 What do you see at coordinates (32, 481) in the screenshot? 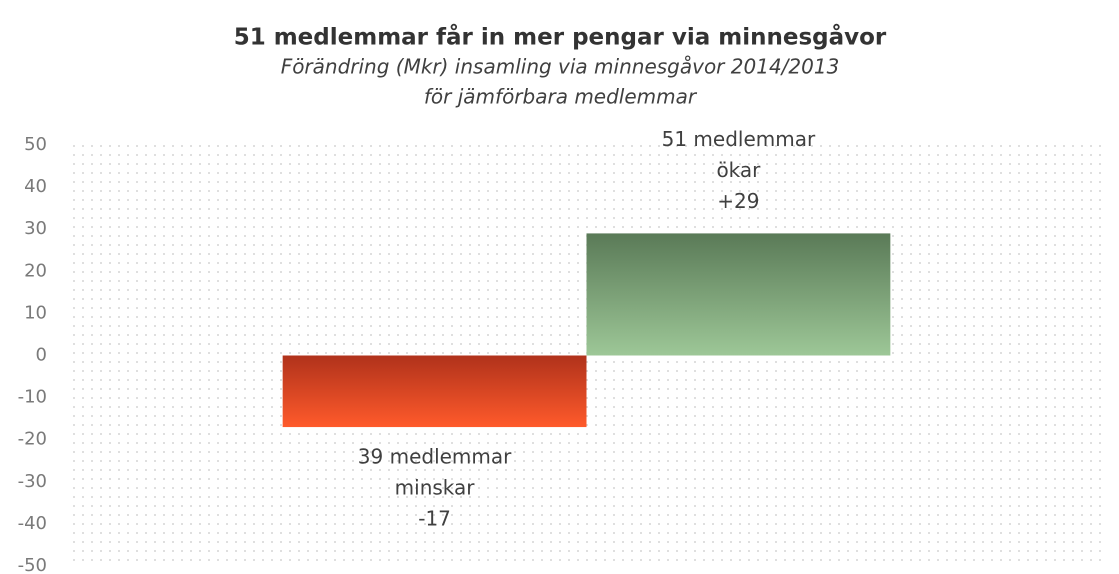
I see `y-tick-label: -30` at bounding box center [32, 481].